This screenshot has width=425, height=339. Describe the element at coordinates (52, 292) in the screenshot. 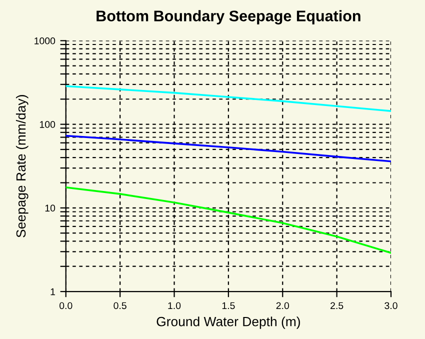

I see `y-tick-label: 1` at that location.